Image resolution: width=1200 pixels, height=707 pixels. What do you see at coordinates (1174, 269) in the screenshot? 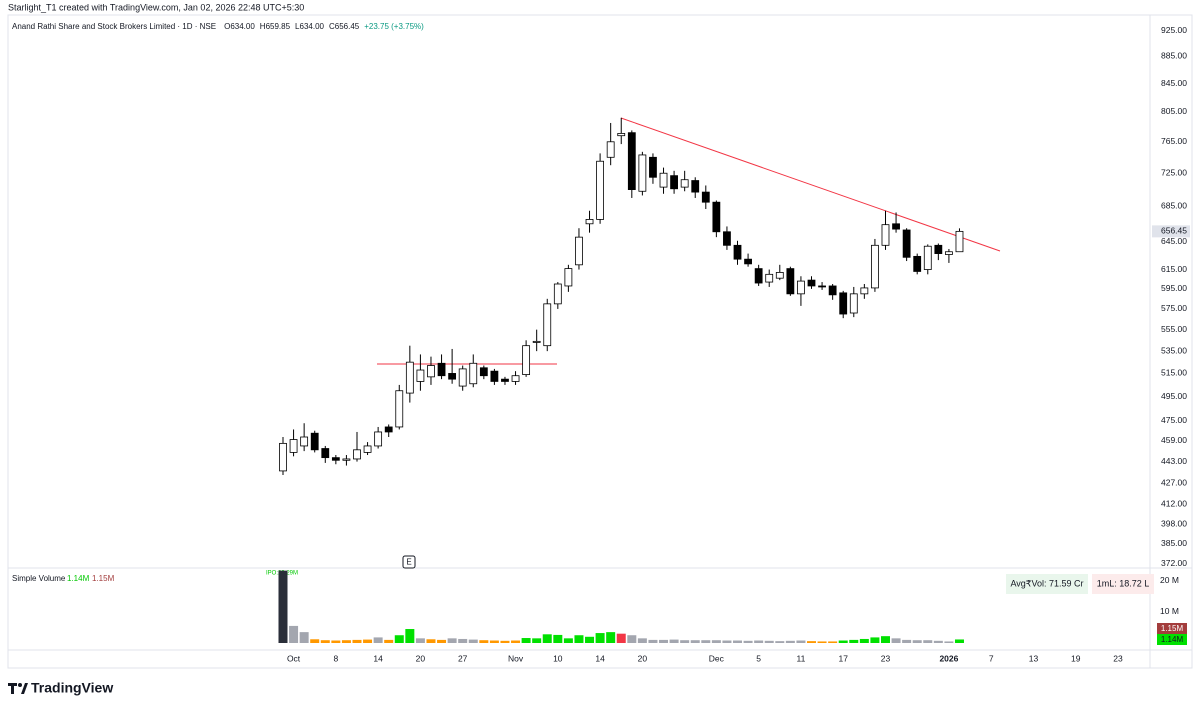
I see `y-tick-label: 615.00` at bounding box center [1174, 269].